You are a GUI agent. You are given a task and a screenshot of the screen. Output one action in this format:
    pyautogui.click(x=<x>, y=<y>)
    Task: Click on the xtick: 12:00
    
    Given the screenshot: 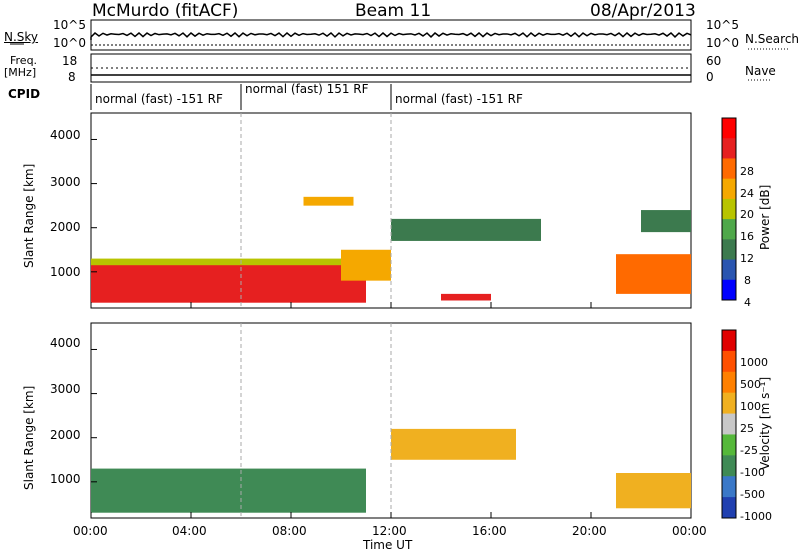 What is the action you would take?
    pyautogui.click(x=389, y=531)
    